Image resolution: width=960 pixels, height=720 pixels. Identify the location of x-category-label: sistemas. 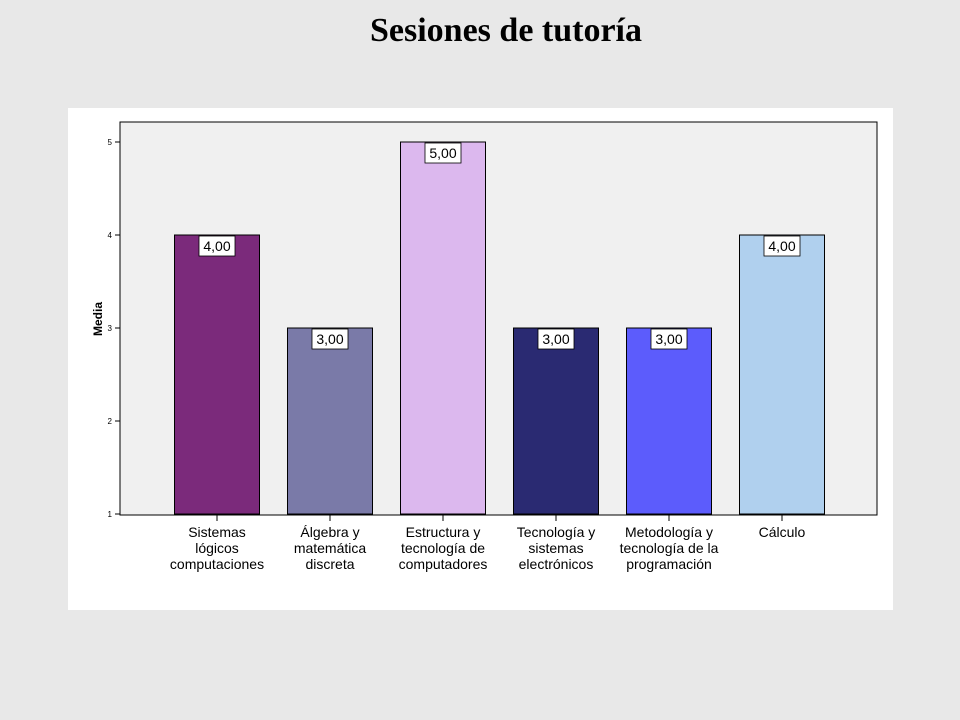
(555, 548).